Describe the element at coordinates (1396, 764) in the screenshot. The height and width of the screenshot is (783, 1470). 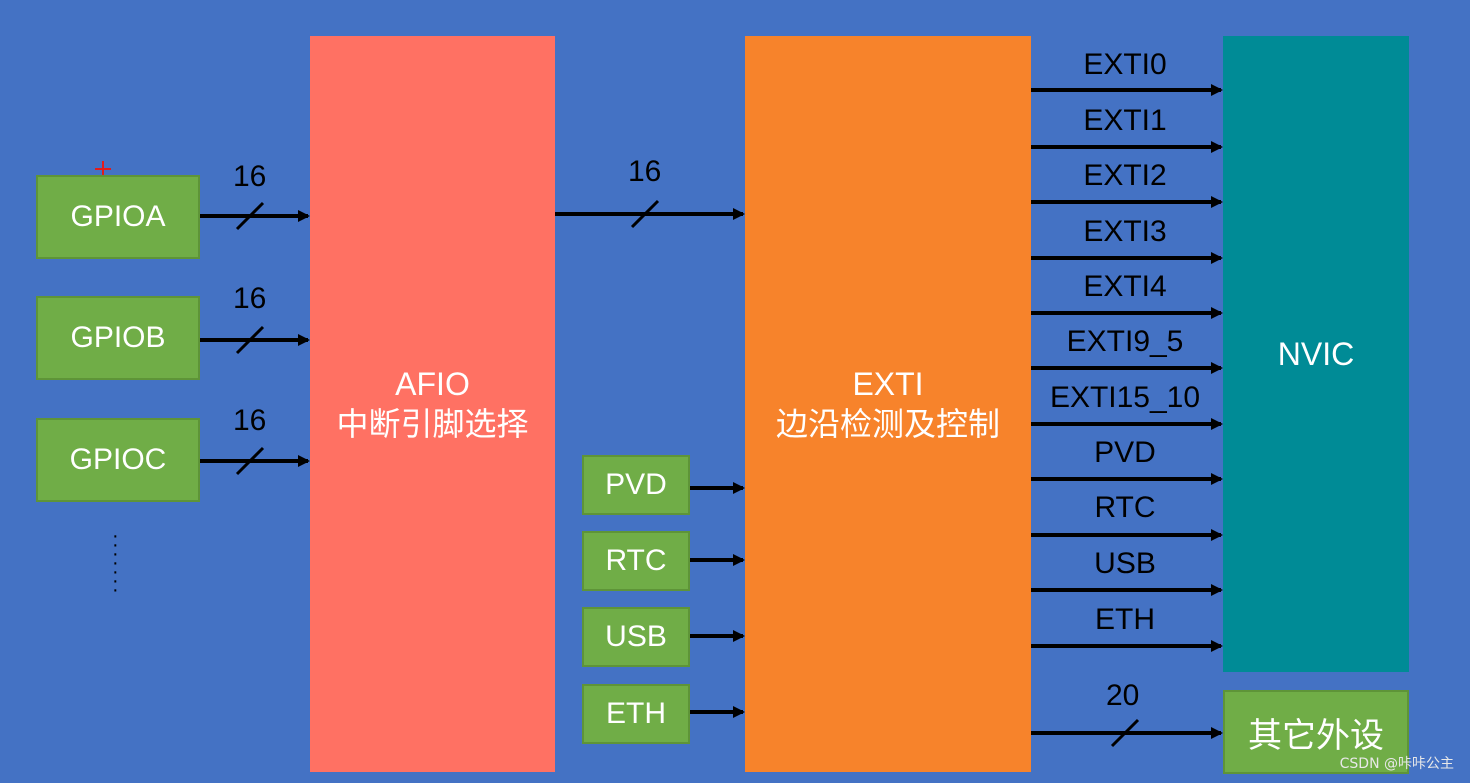
I see `watermark: CSDN @咔咔公主` at that location.